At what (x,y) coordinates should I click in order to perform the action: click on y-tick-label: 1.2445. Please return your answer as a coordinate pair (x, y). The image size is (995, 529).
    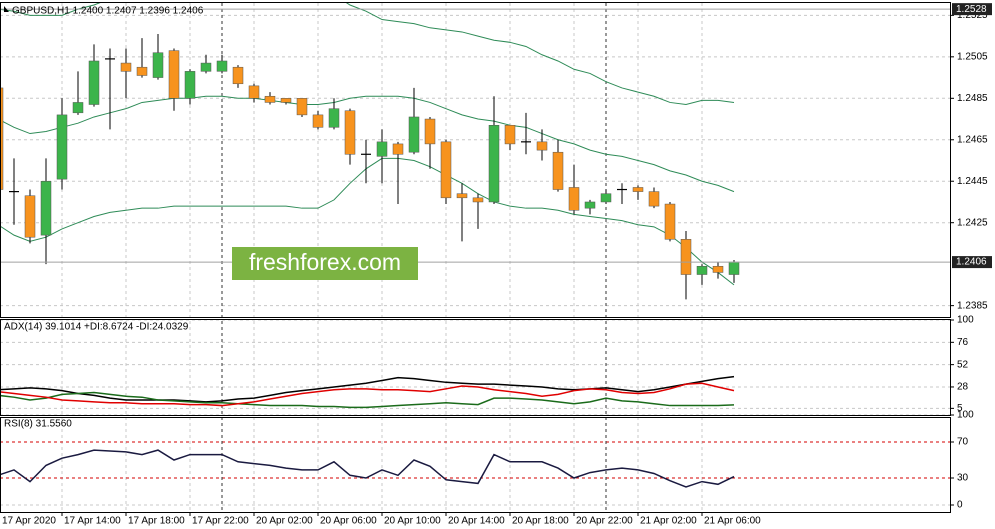
    Looking at the image, I should click on (972, 181).